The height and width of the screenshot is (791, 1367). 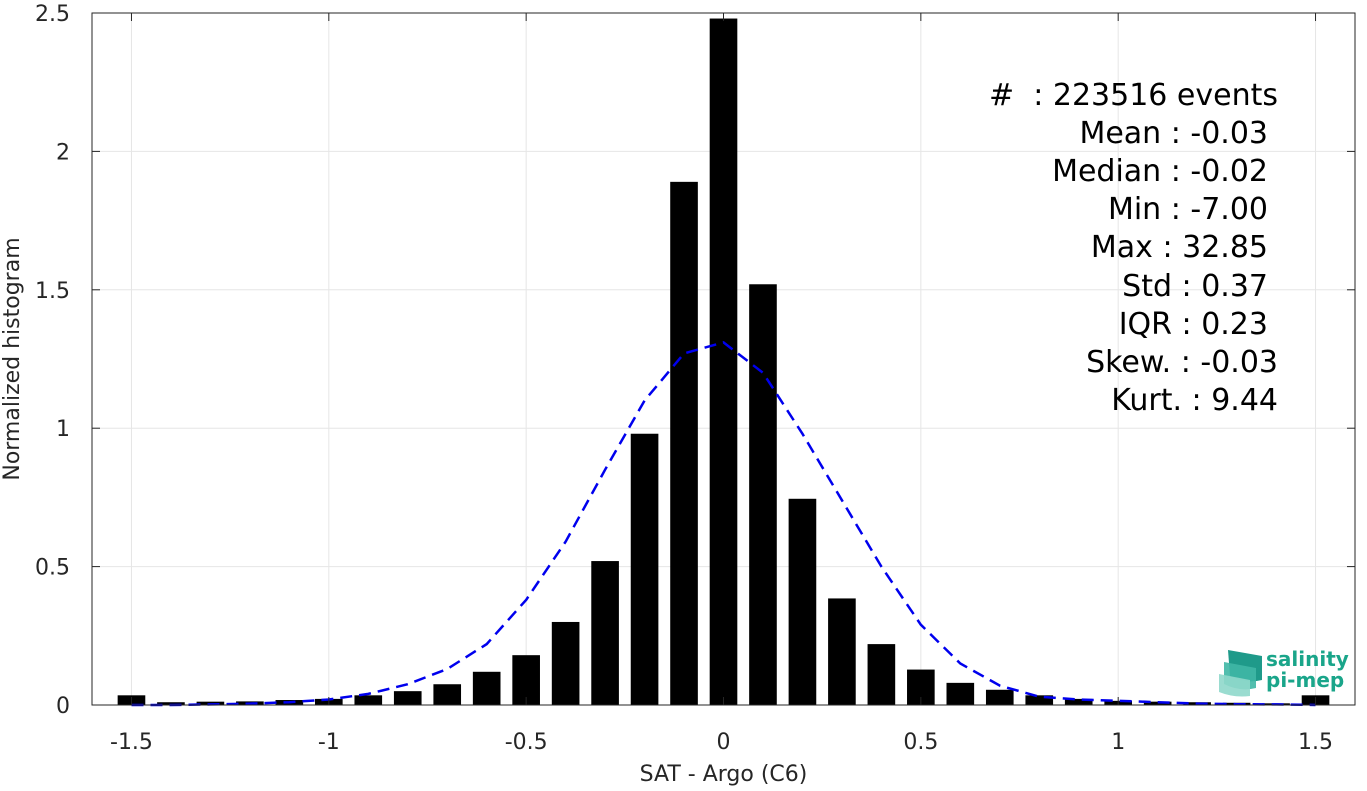 What do you see at coordinates (724, 742) in the screenshot?
I see `x-tick-label: 0` at bounding box center [724, 742].